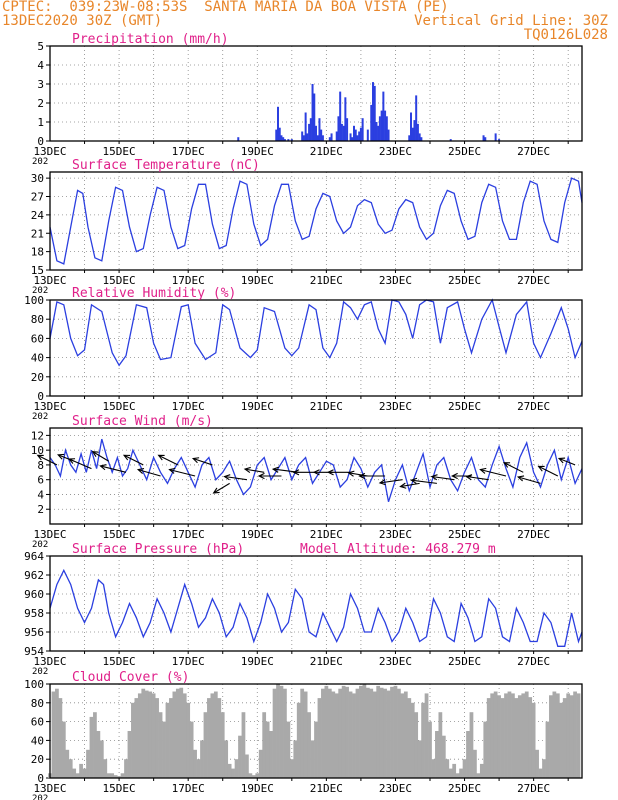 The image size is (618, 800). I want to click on x-tick-label: 23DEC, so click(395, 534).